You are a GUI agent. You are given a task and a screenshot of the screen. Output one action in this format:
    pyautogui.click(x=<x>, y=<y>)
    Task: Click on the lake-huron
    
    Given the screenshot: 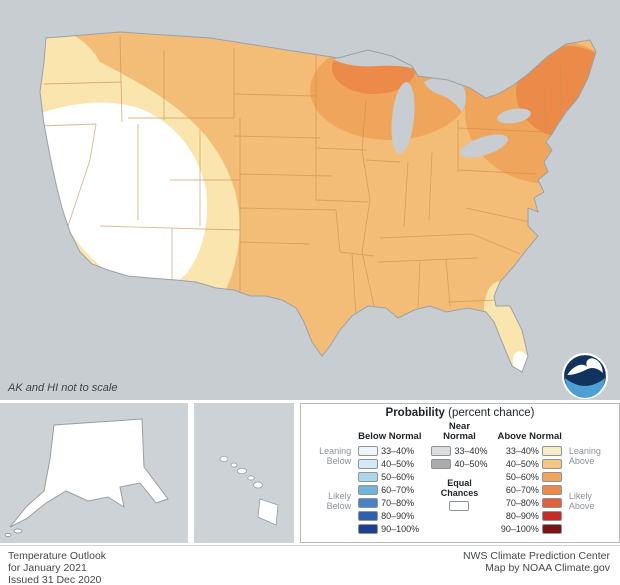 What is the action you would take?
    pyautogui.click(x=445, y=94)
    